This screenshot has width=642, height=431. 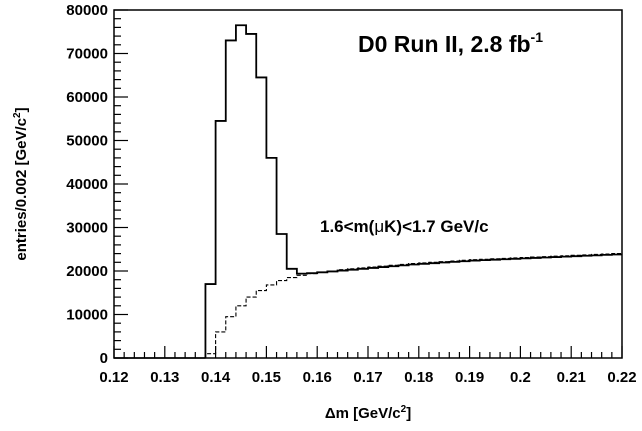 What do you see at coordinates (87, 271) in the screenshot?
I see `y-tick-label: 20000` at bounding box center [87, 271].